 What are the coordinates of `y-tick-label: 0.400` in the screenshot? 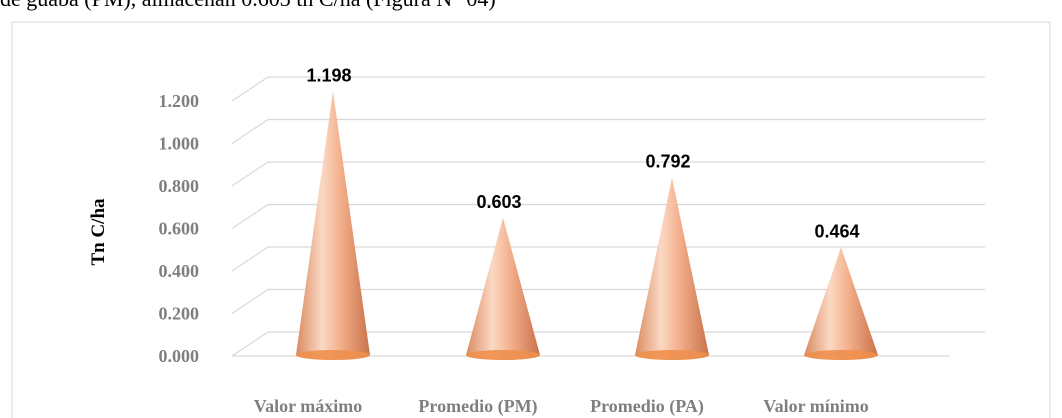 It's located at (179, 271).